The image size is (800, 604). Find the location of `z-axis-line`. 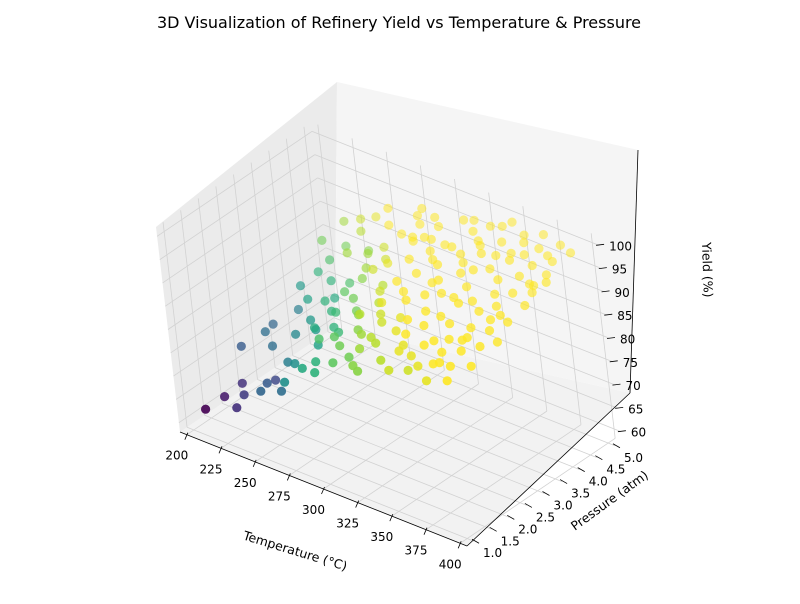

z-axis-line is located at coordinates (634, 271).